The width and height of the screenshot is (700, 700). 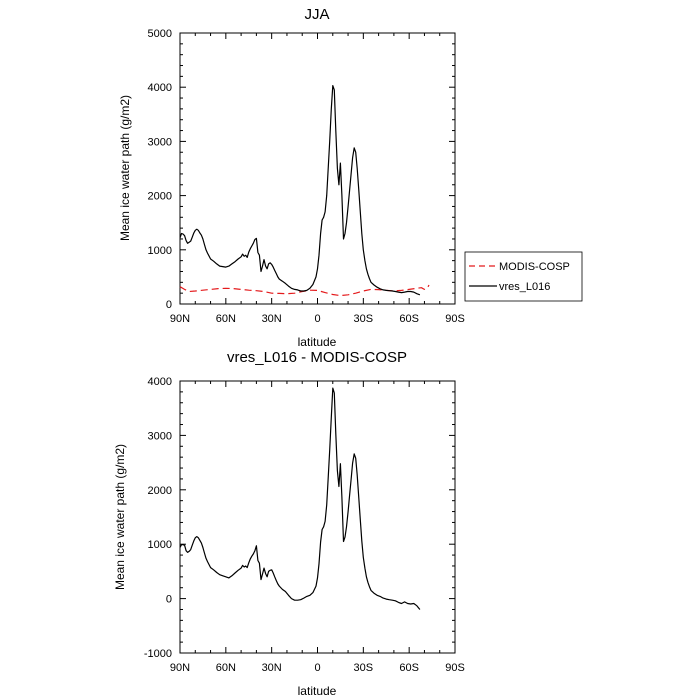 I want to click on top-y-tick-label-2000: 2000, so click(x=160, y=197).